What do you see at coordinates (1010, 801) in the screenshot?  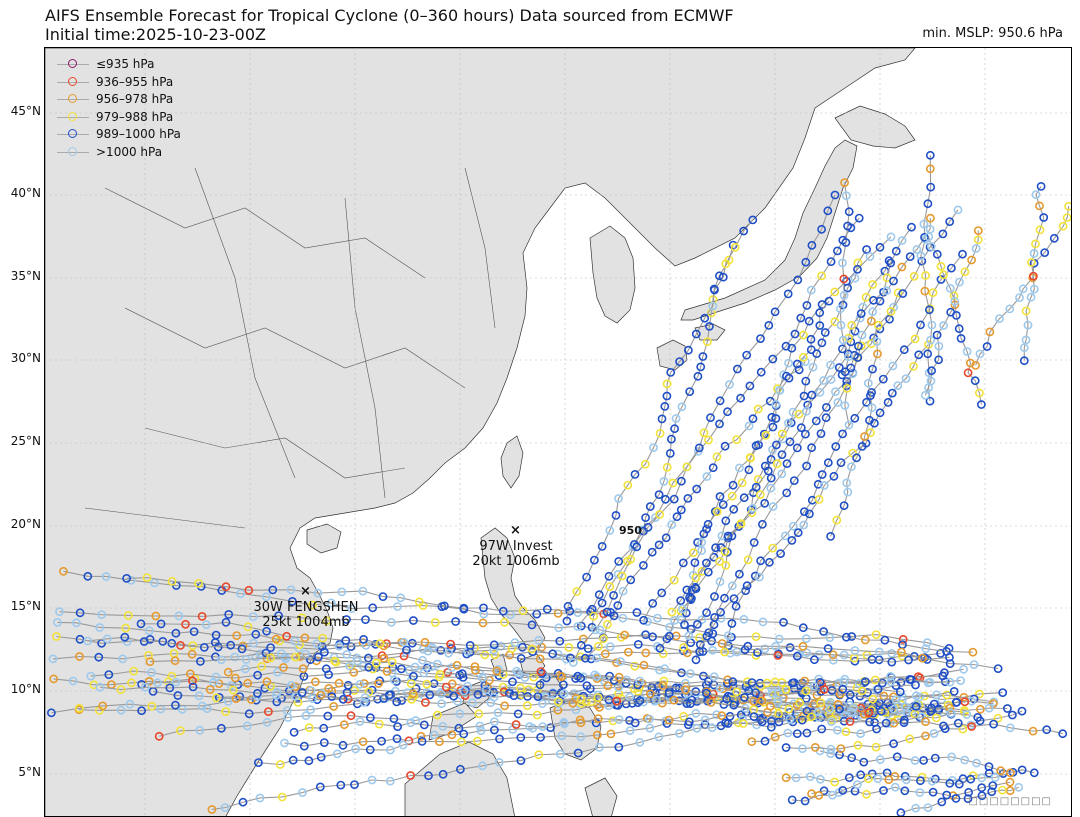 I see `watermark: □□□□□□□□` at bounding box center [1010, 801].